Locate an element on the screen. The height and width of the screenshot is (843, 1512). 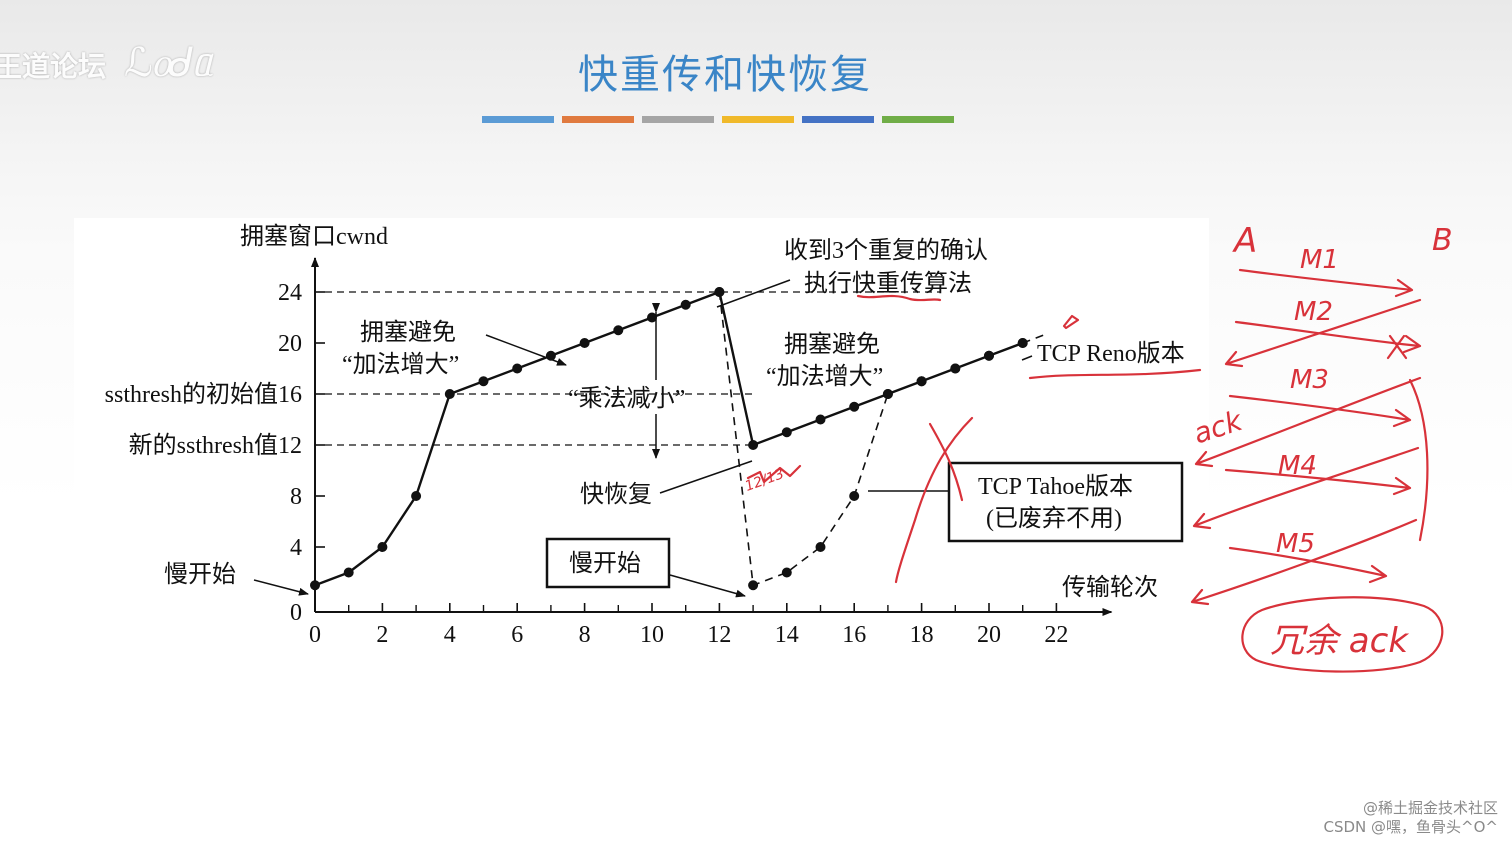
y-tick-label: 0 is located at coordinates (296, 613).